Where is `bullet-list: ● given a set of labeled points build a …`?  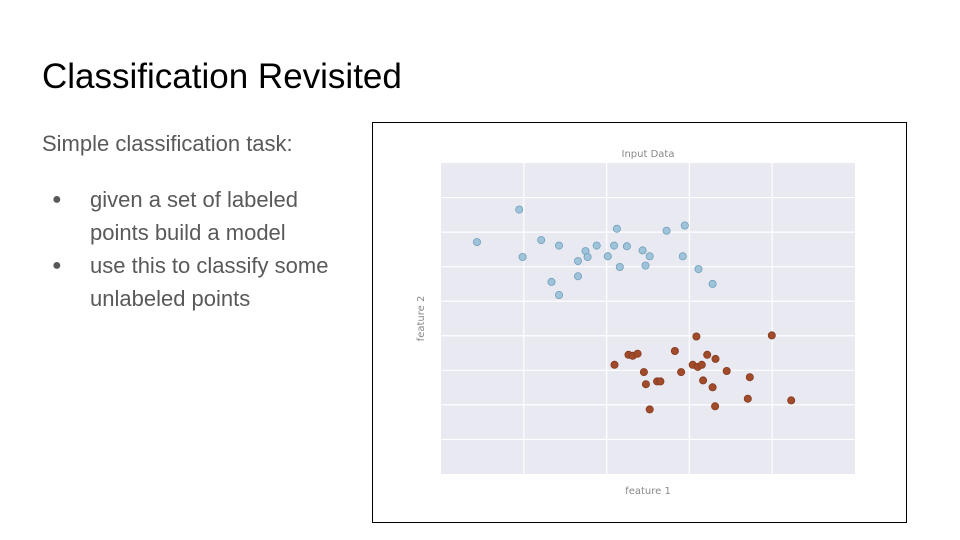 bullet-list: ● given a set of labeled points build a … is located at coordinates (197, 249).